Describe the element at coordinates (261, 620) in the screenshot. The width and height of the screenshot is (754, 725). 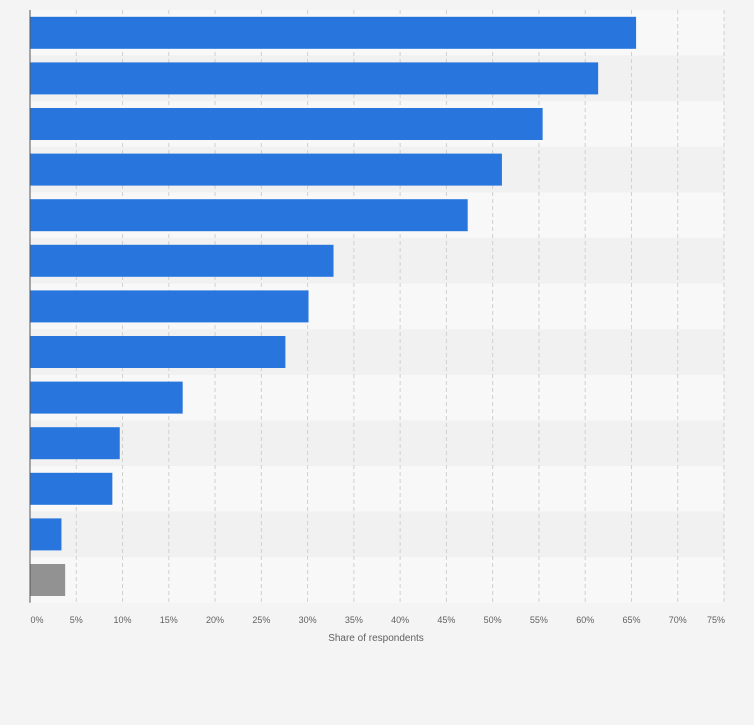
I see `x-tick-label: 25%` at that location.